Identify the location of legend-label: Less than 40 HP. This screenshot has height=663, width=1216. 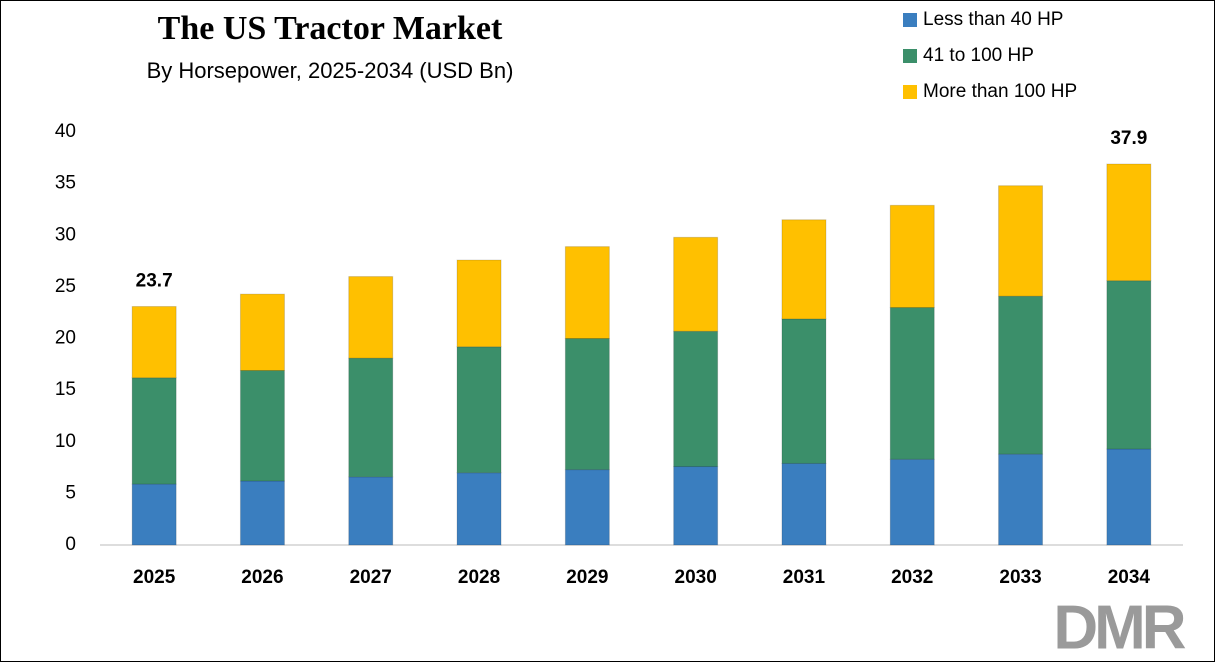
(993, 19).